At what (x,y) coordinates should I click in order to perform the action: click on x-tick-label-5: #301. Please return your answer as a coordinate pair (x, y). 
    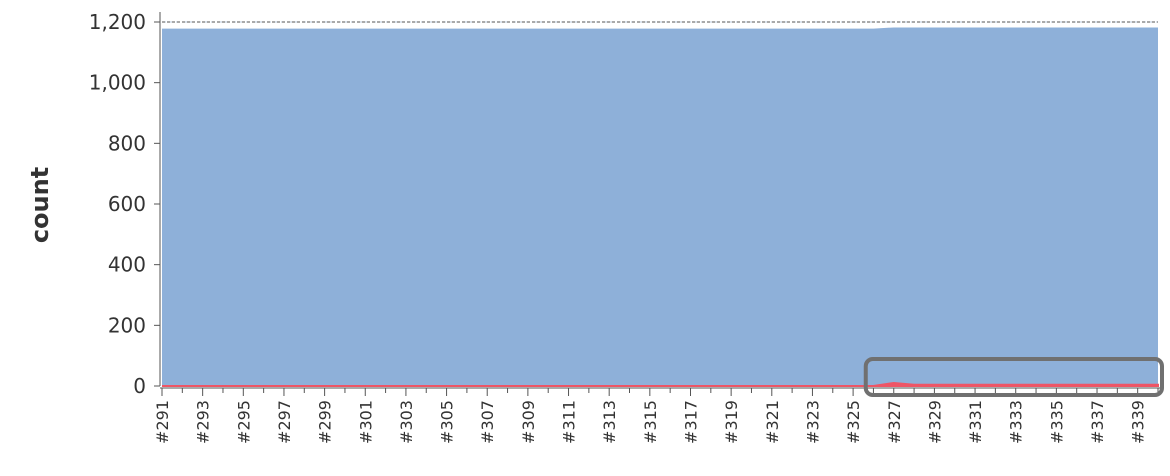
    Looking at the image, I should click on (365, 422).